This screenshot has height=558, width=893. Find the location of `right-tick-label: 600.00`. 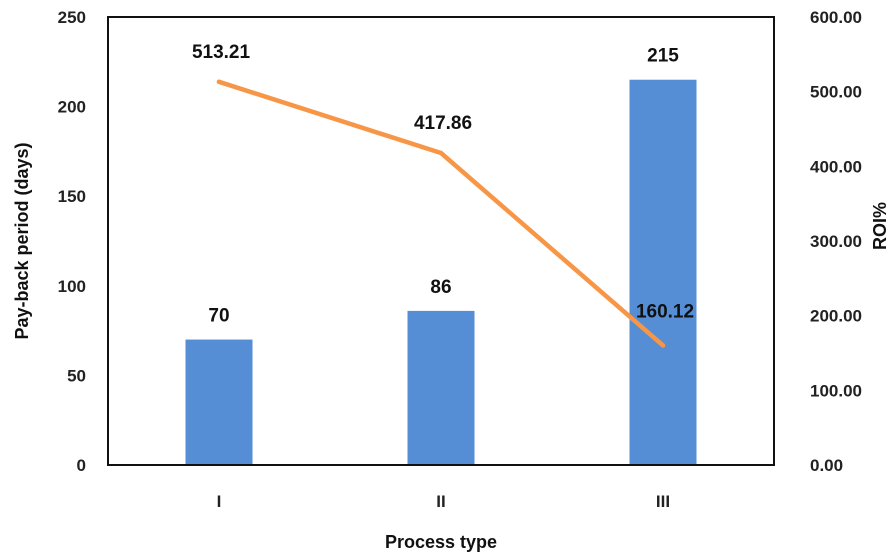

right-tick-label: 600.00 is located at coordinates (836, 17).